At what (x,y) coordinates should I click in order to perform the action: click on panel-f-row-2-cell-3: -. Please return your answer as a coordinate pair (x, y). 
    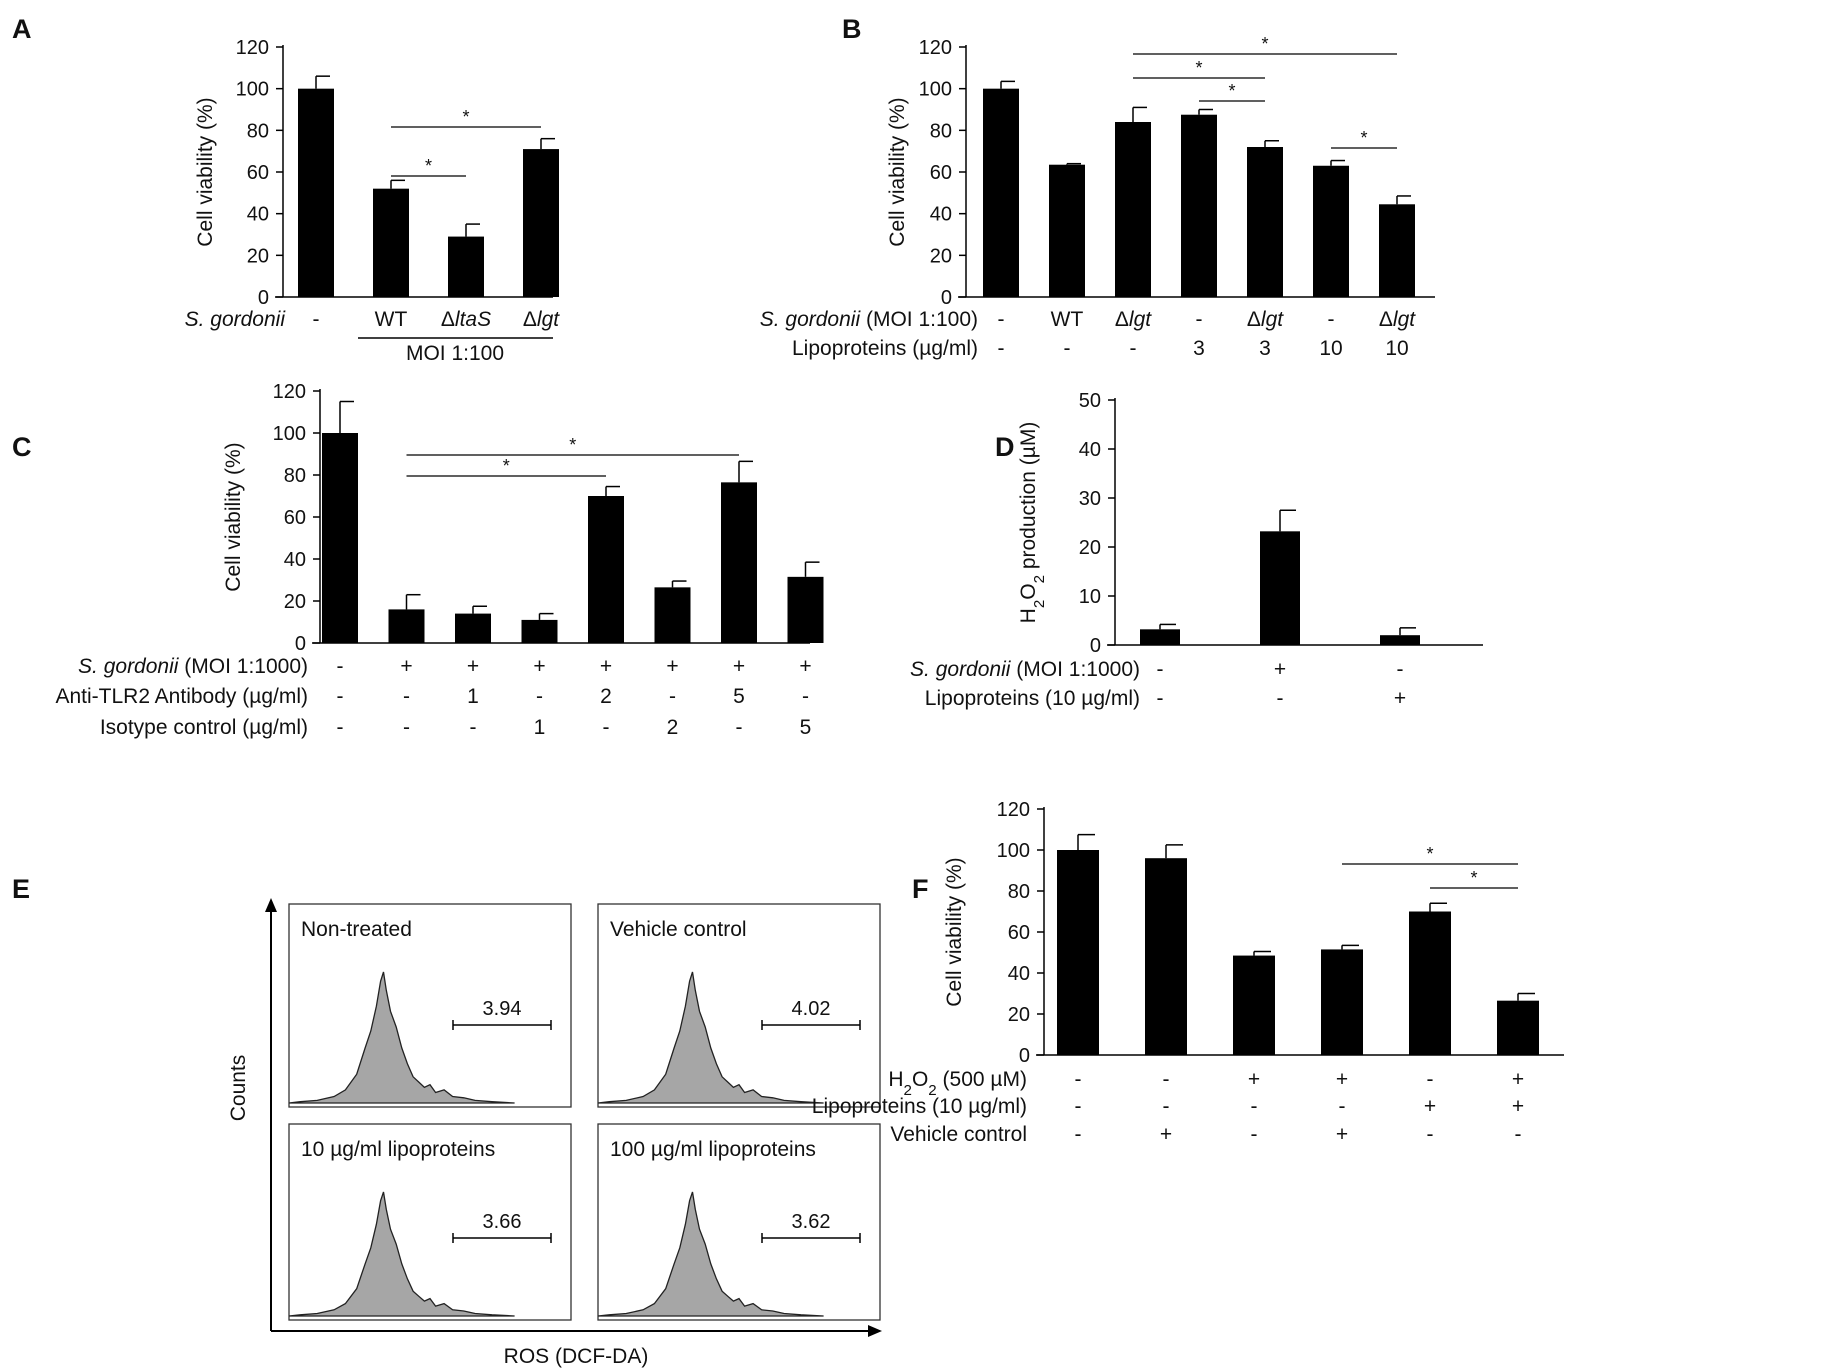
    Looking at the image, I should click on (1254, 1106).